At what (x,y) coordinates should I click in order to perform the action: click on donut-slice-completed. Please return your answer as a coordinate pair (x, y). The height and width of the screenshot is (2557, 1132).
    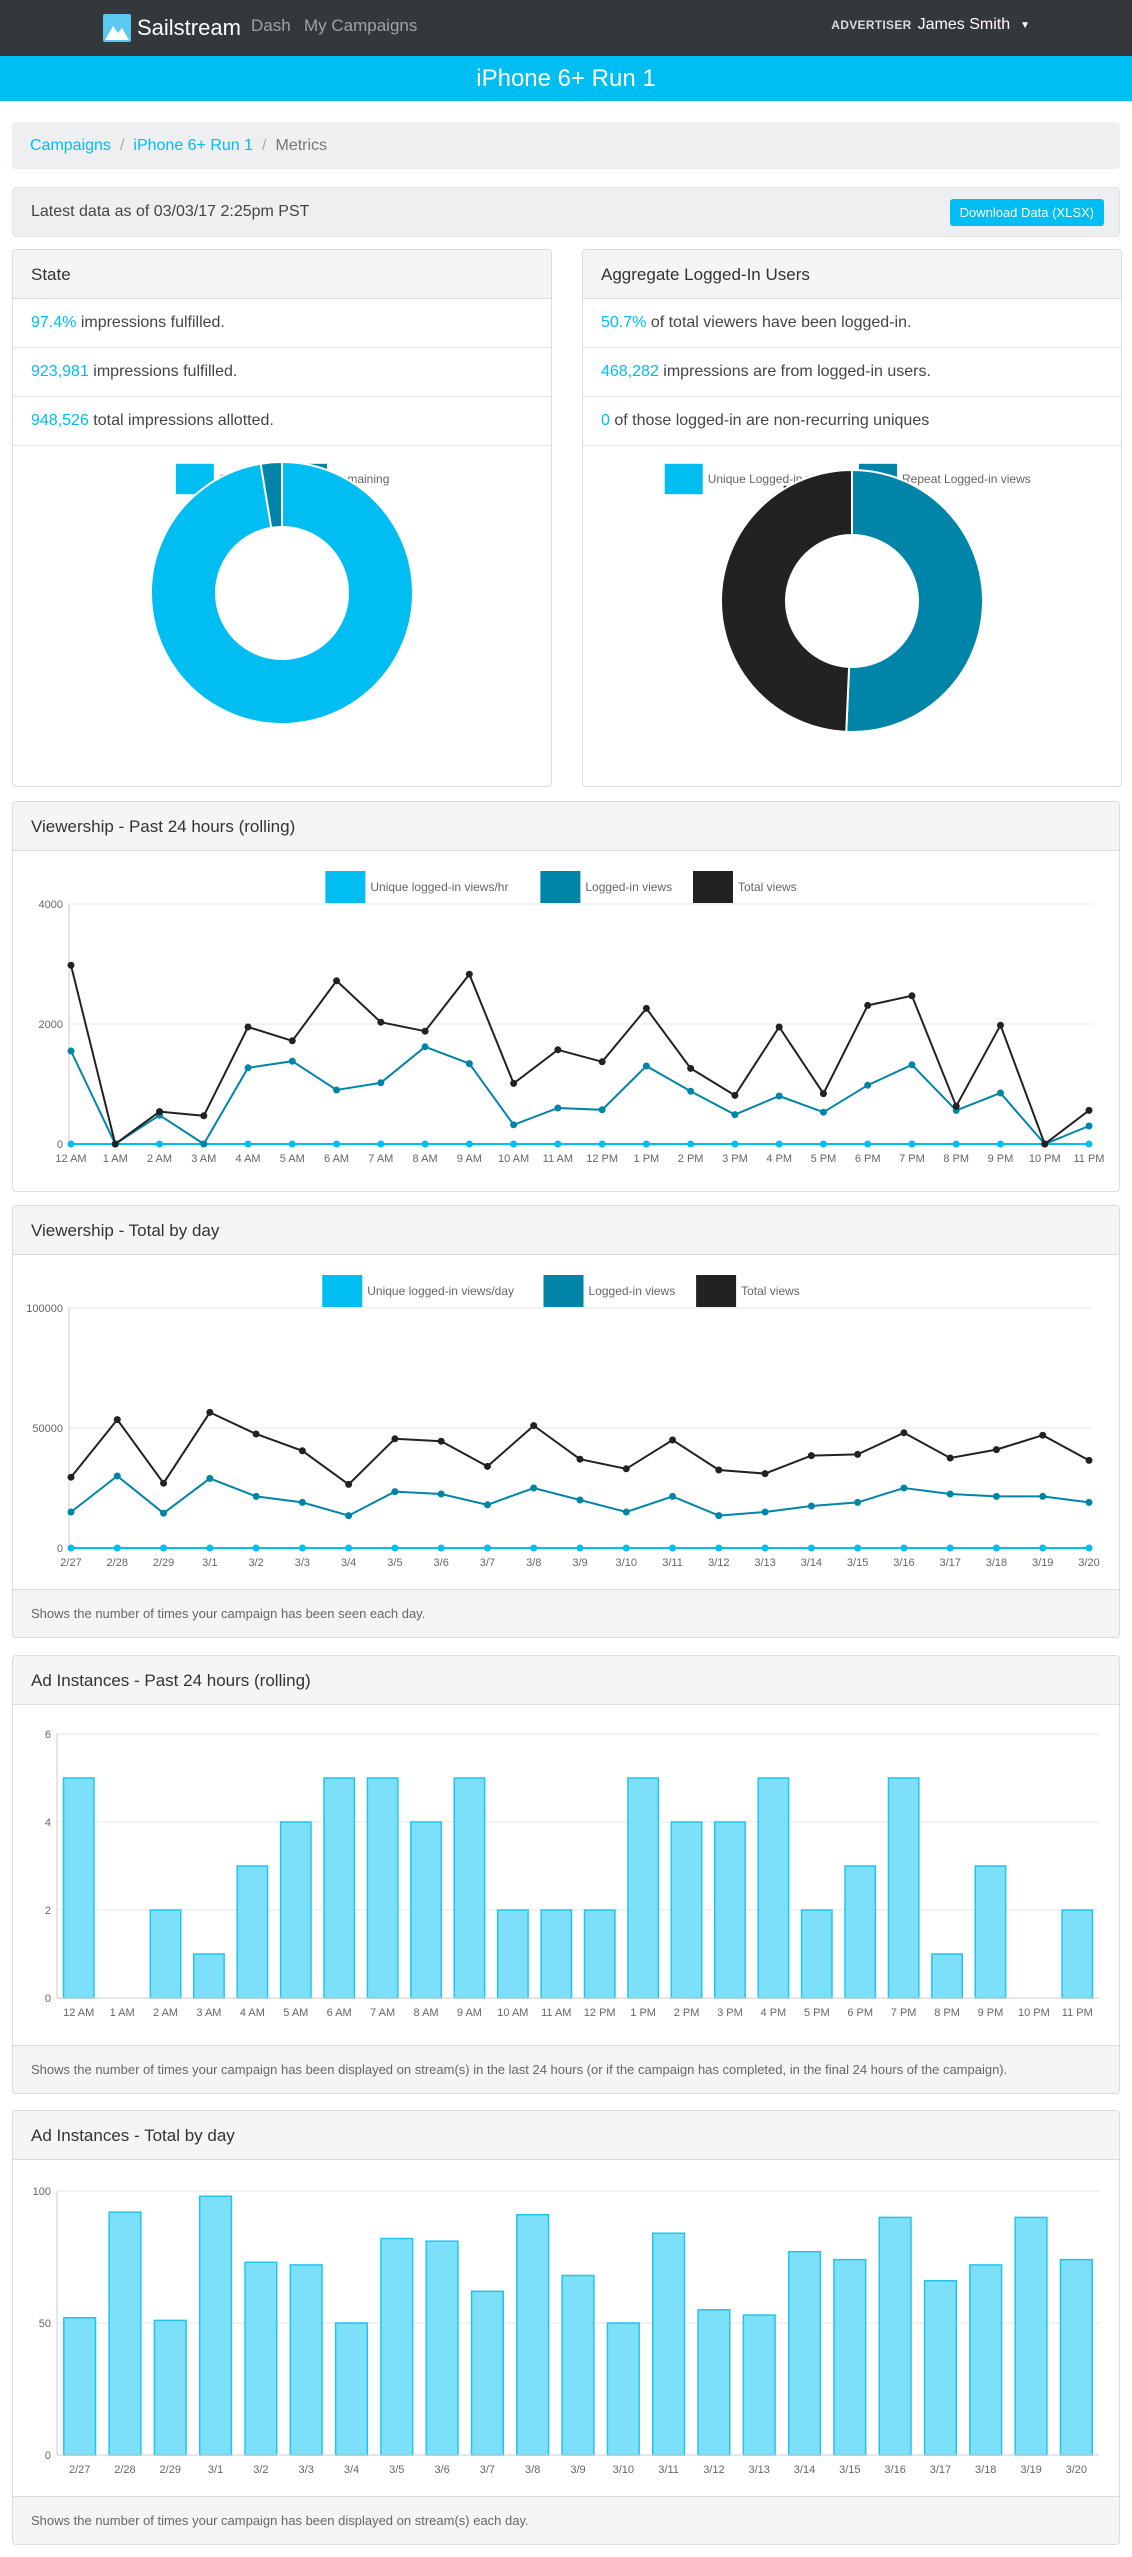
    Looking at the image, I should click on (282, 592).